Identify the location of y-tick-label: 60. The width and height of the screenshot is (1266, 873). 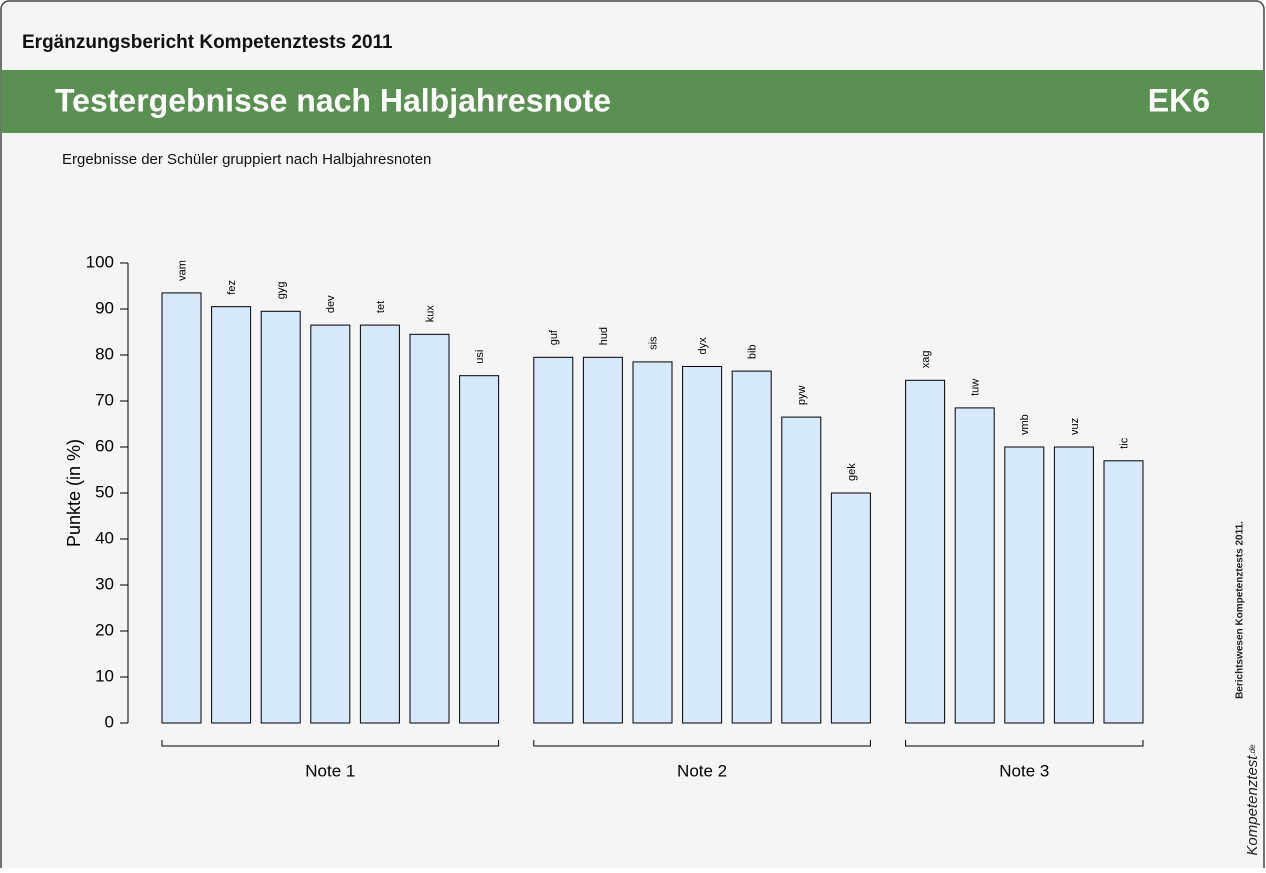
(104, 445).